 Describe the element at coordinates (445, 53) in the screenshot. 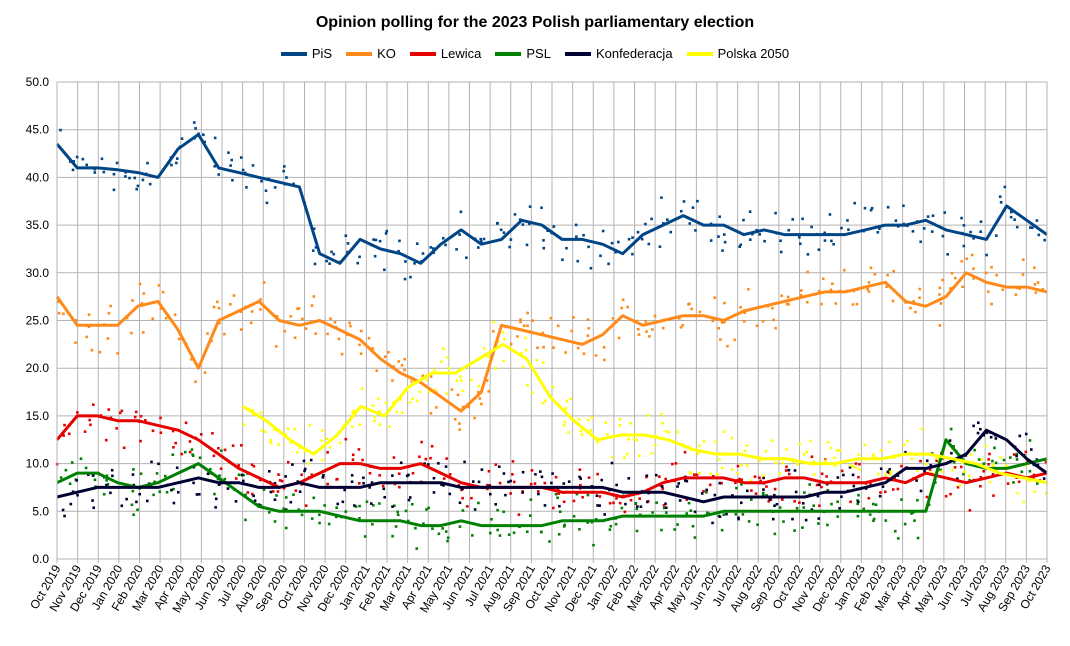

I see `legend-item: Lewica` at that location.